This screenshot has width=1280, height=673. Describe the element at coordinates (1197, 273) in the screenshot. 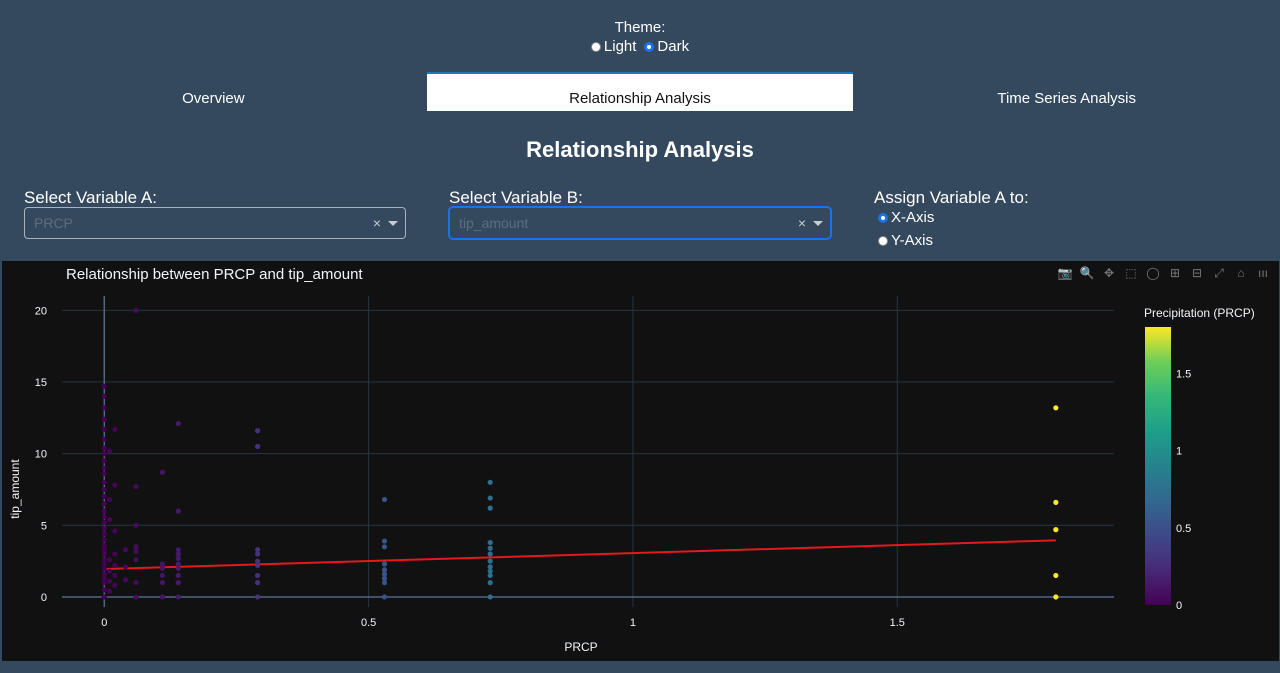

I see `zoom-out-icon: ⊟` at that location.